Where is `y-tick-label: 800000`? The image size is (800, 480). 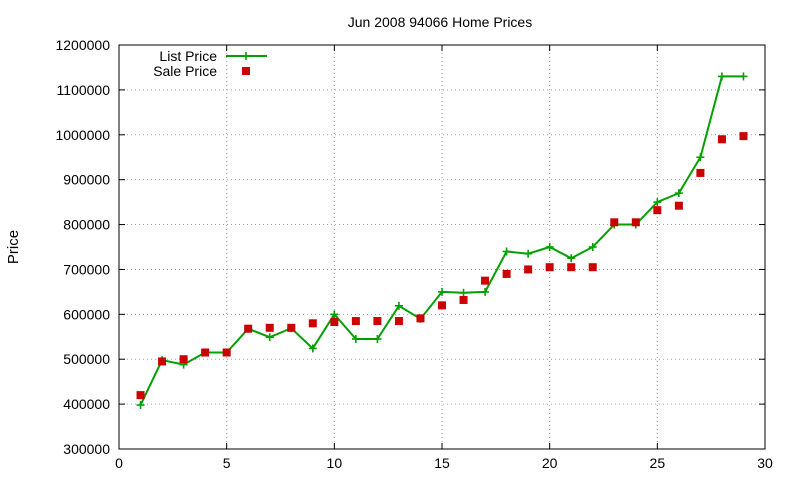
y-tick-label: 800000 is located at coordinates (86, 225).